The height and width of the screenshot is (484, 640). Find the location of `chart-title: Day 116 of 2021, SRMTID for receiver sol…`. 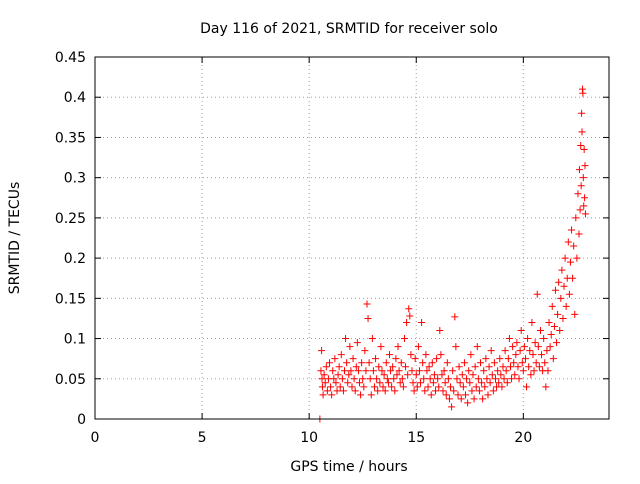

chart-title: Day 116 of 2021, SRMTID for receiver sol… is located at coordinates (349, 29).